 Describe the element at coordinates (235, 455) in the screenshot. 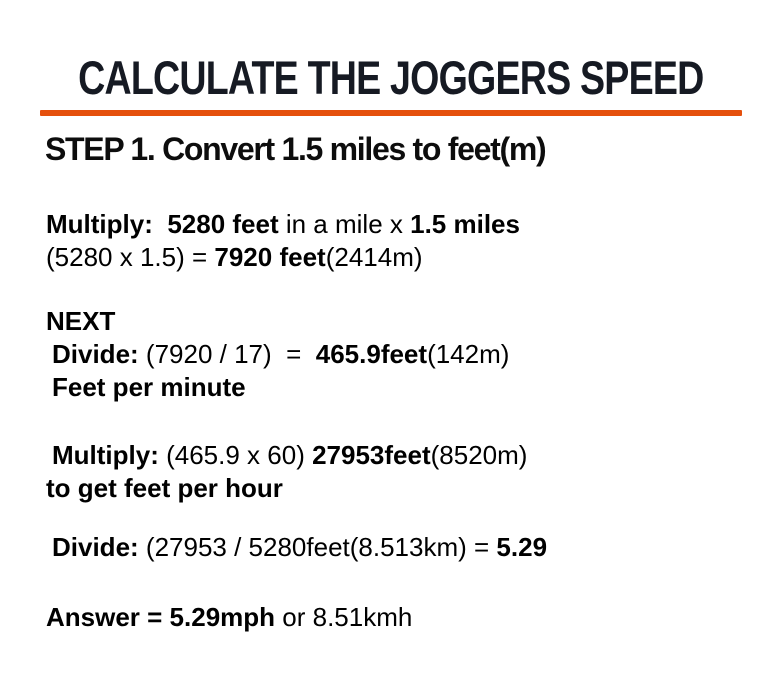

I see `text-segment: (465.9 x 60)` at that location.